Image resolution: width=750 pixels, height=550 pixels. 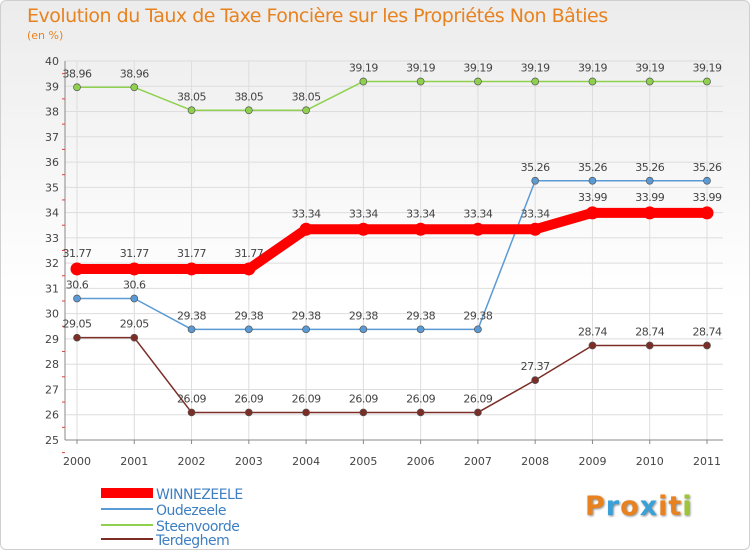 I want to click on x-tick-label: 2007, so click(x=478, y=461).